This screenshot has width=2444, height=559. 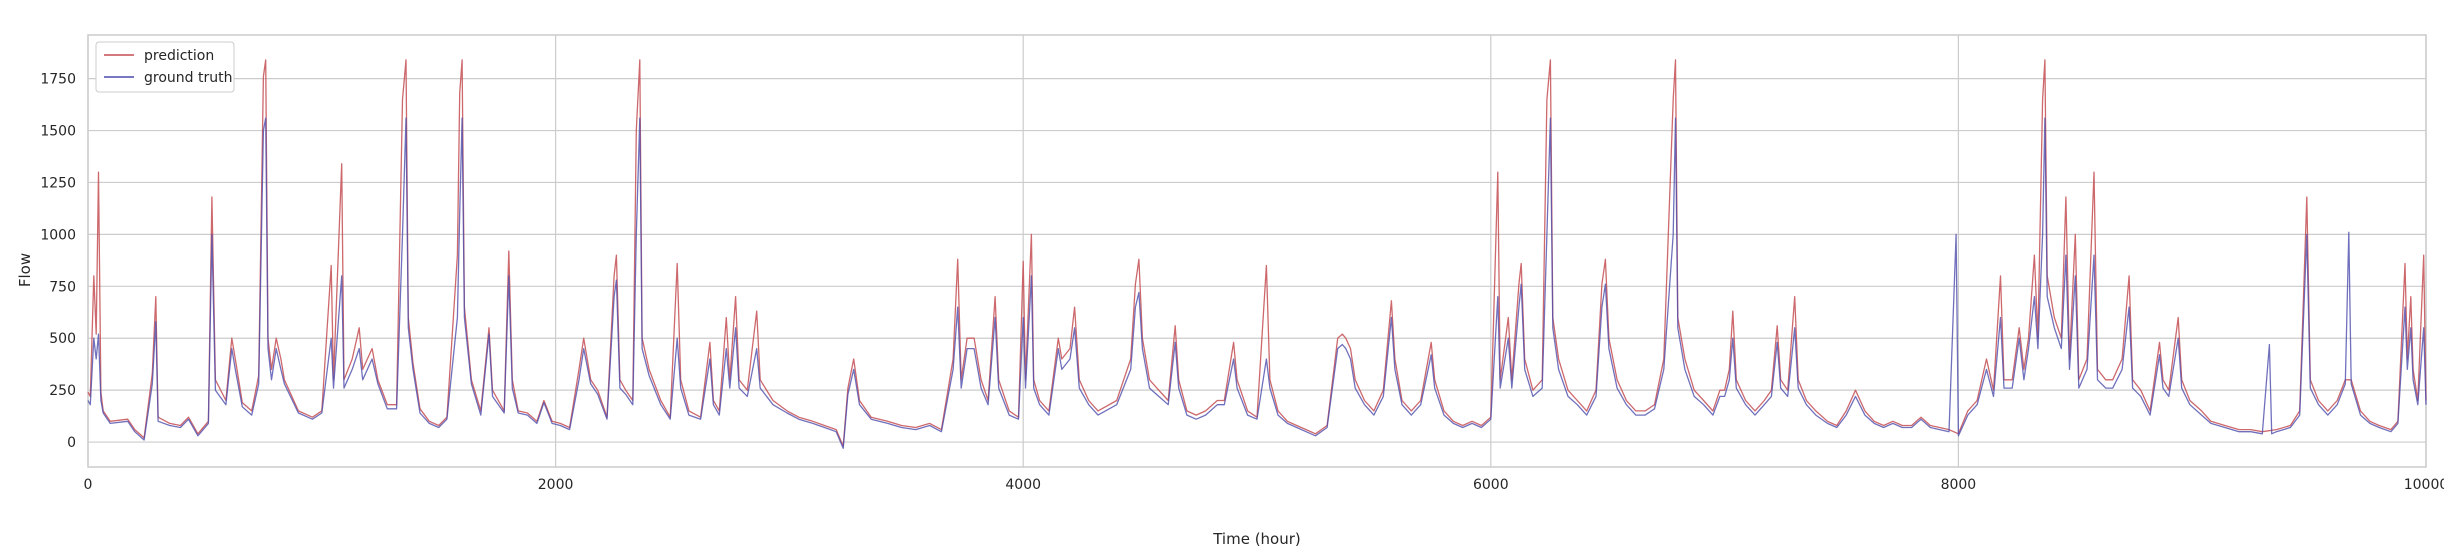 I want to click on y-tick-label: 1500, so click(x=58, y=132).